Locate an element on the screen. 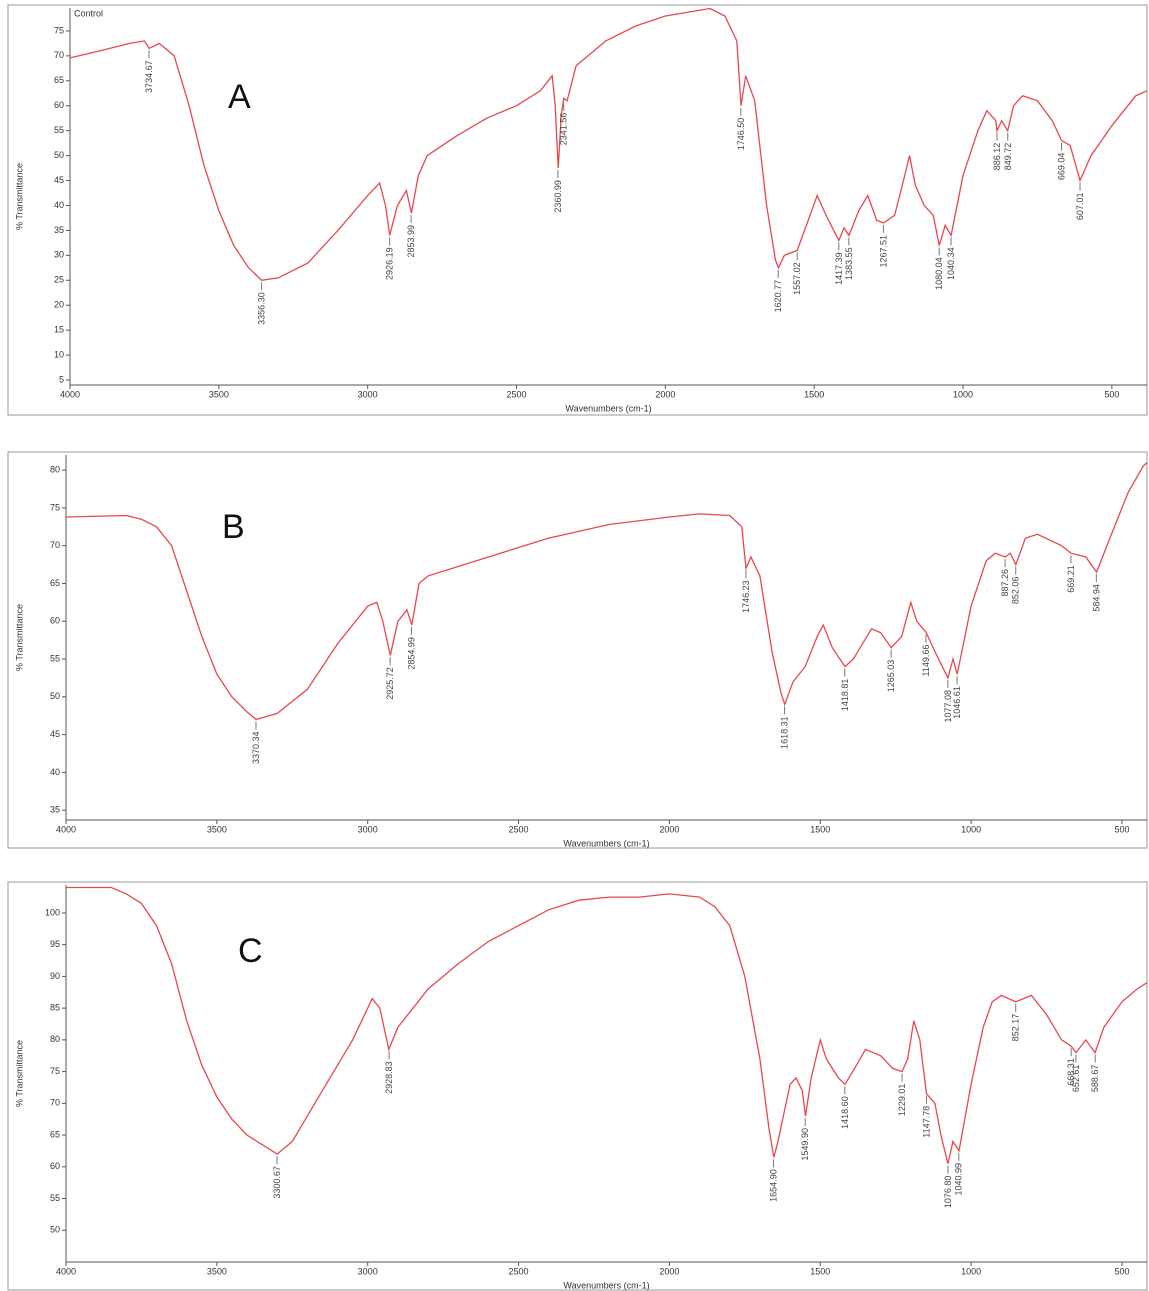 The height and width of the screenshot is (1291, 1149). y-tick-label: 10 is located at coordinates (59, 354).